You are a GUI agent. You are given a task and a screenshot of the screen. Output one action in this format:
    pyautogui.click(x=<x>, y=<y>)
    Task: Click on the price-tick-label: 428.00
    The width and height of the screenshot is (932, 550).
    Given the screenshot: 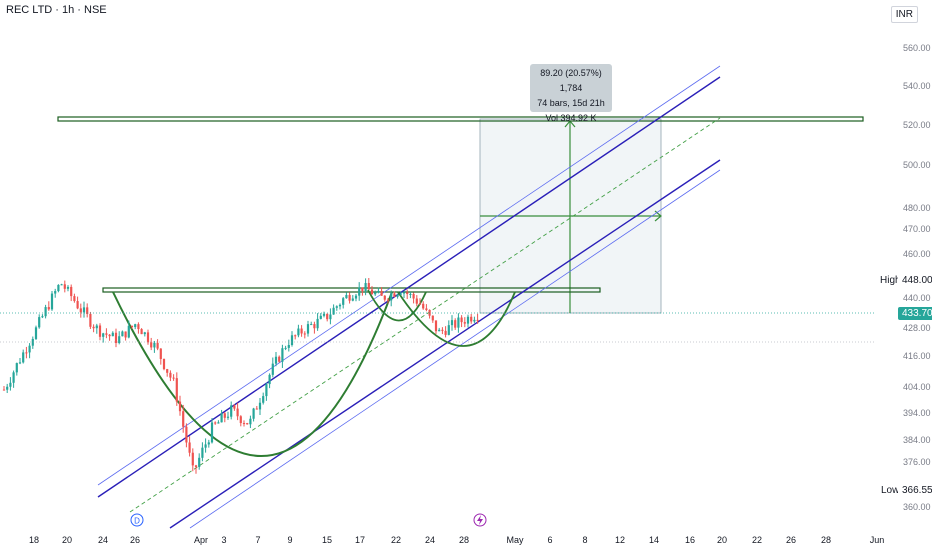 What is the action you would take?
    pyautogui.click(x=917, y=328)
    